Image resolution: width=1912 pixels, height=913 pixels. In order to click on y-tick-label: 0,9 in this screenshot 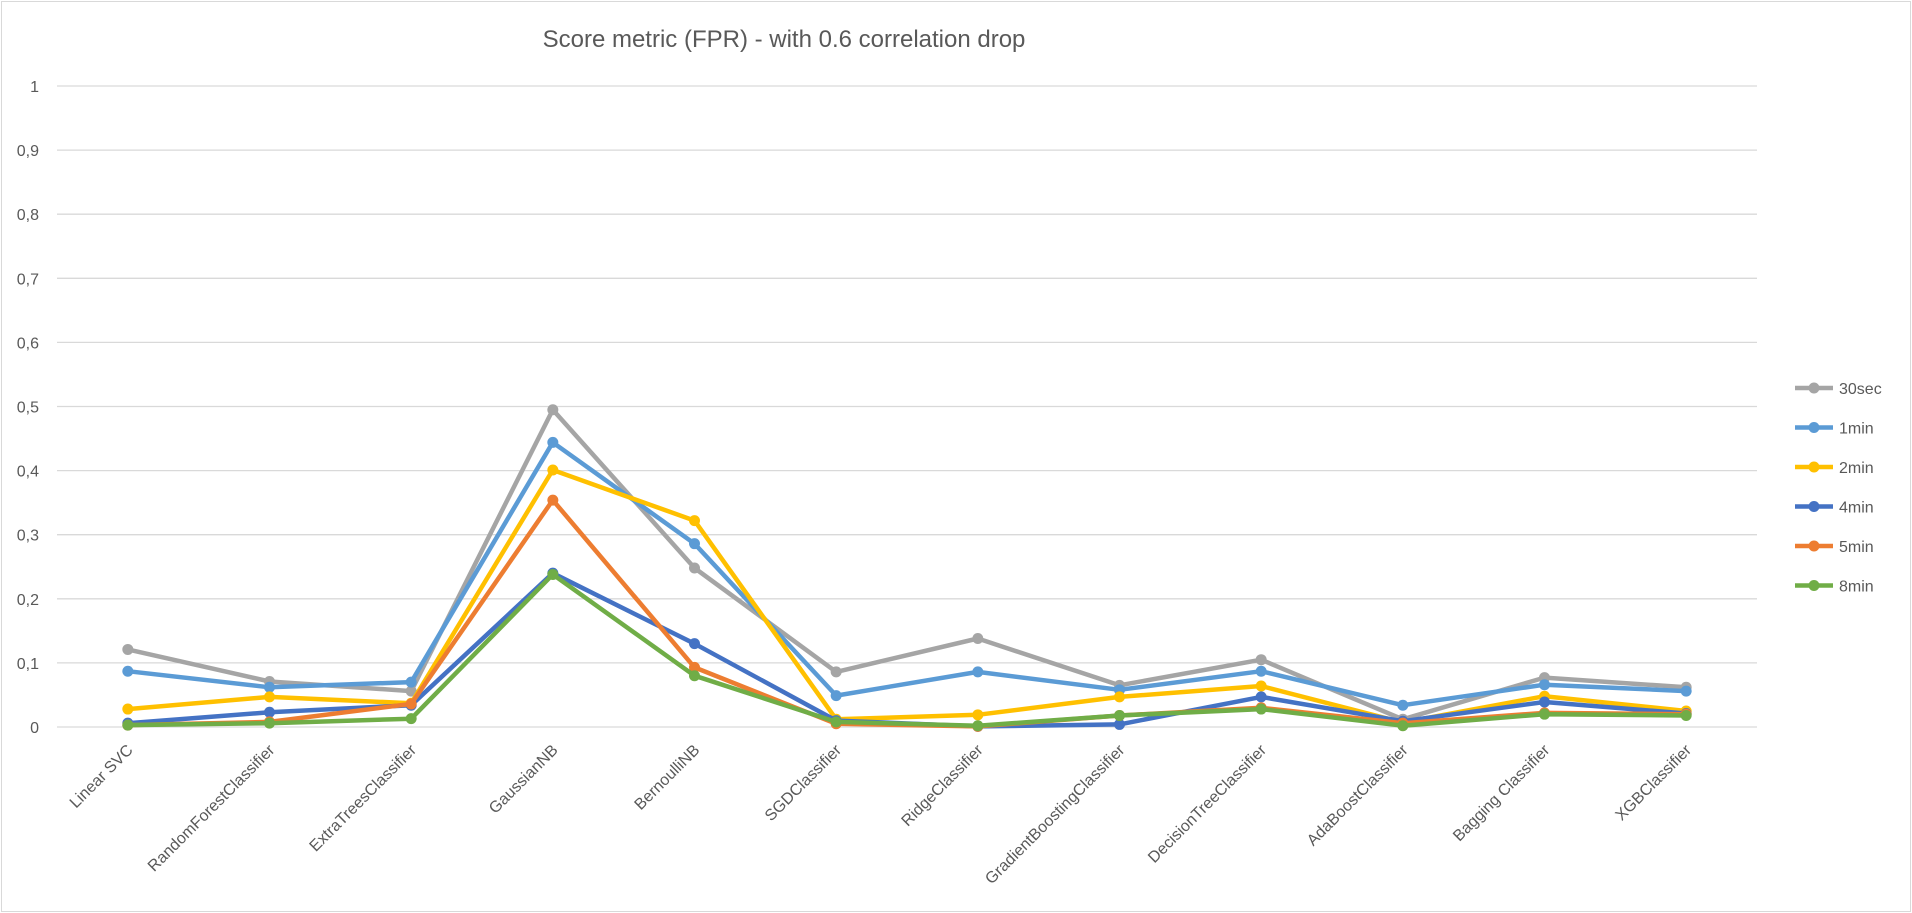, I will do `click(28, 151)`.